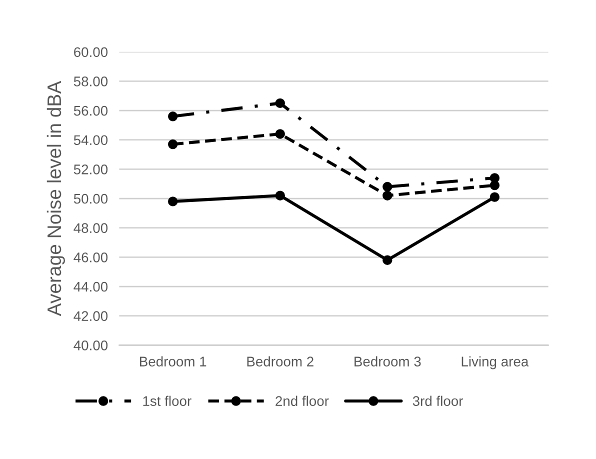 This screenshot has width=596, height=459. Describe the element at coordinates (91, 169) in the screenshot. I see `y-tick-label: 52.00` at that location.